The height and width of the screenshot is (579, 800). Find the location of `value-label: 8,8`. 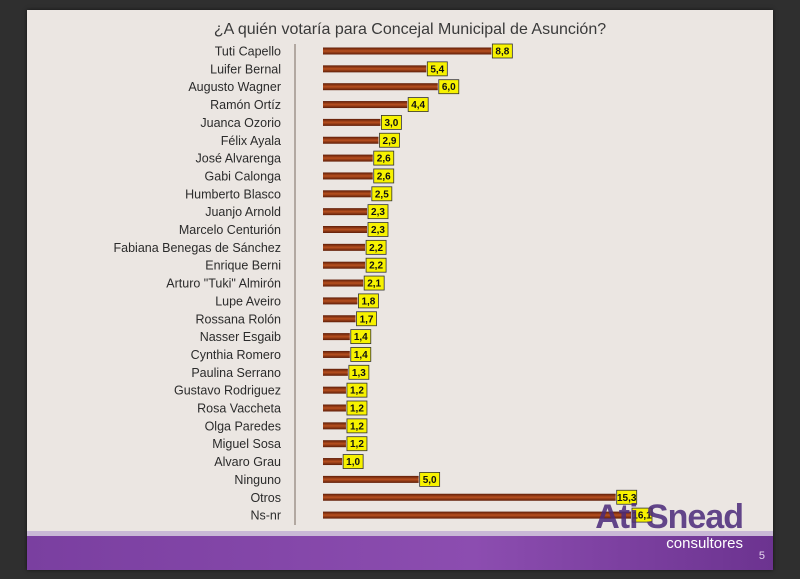

value-label: 8,8 is located at coordinates (502, 52).